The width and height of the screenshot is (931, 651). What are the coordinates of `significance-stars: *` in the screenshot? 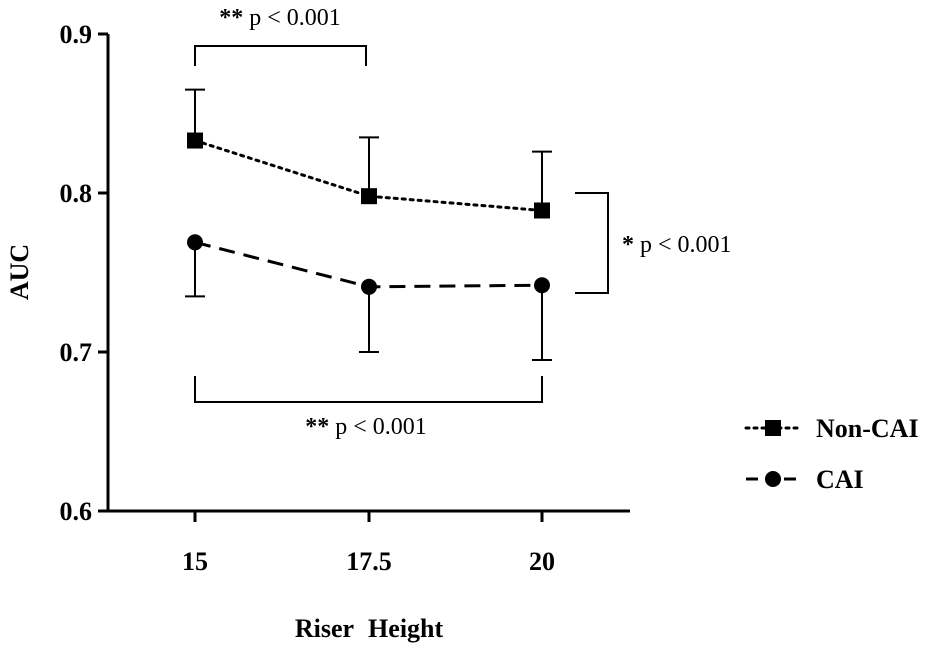 It's located at (628, 245).